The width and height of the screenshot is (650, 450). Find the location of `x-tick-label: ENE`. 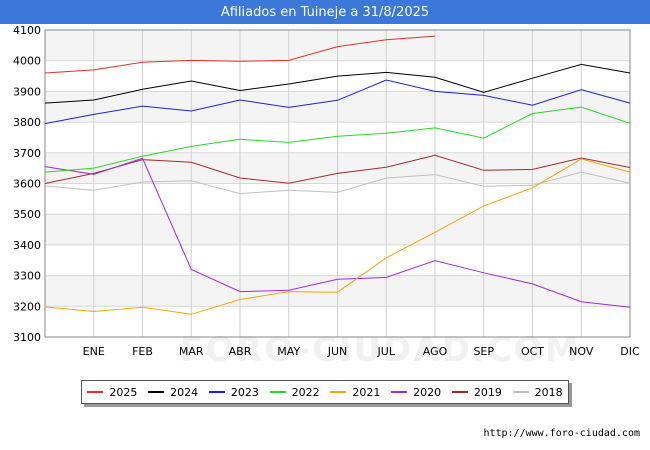

x-tick-label: ENE is located at coordinates (94, 351).